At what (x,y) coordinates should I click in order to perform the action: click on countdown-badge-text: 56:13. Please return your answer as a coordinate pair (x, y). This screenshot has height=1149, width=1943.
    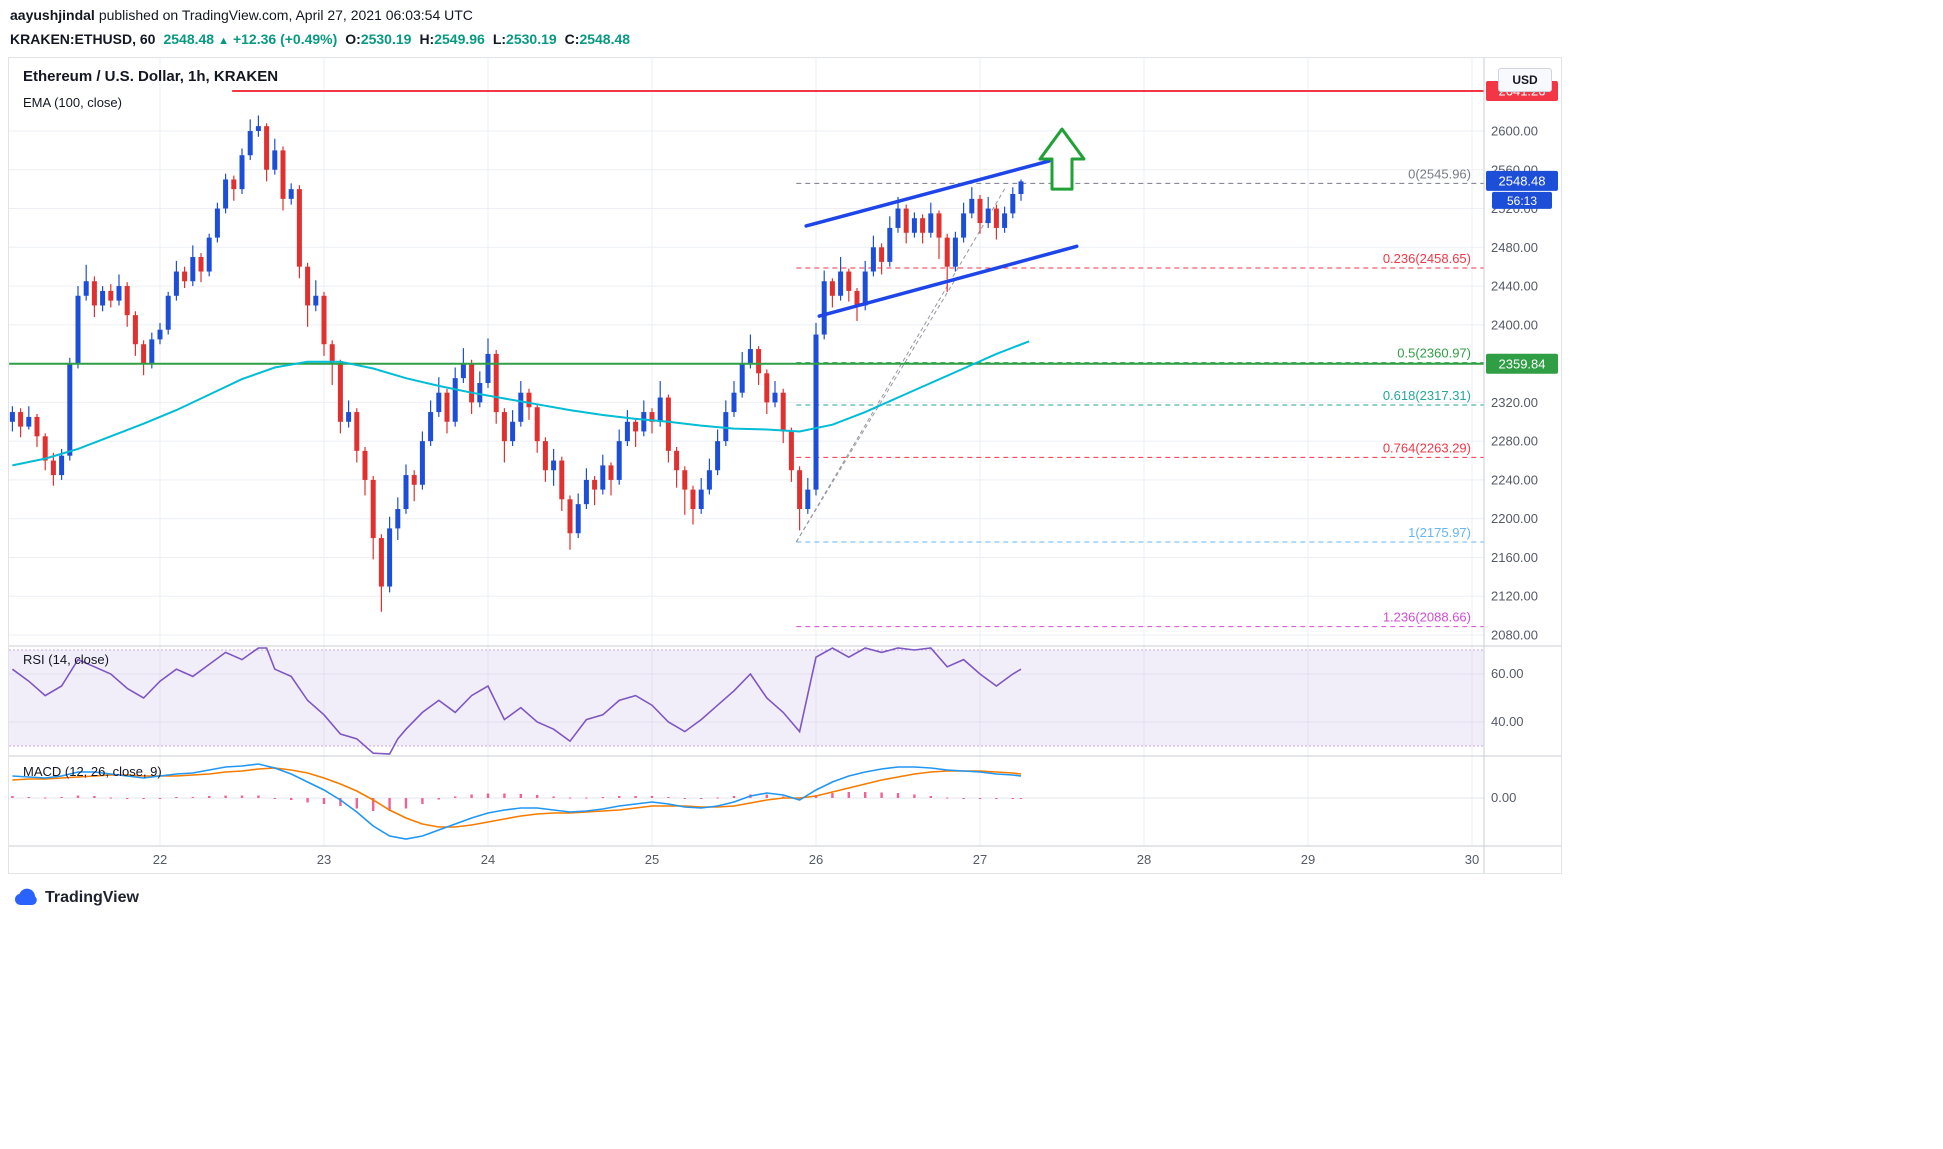
    Looking at the image, I should click on (1522, 201).